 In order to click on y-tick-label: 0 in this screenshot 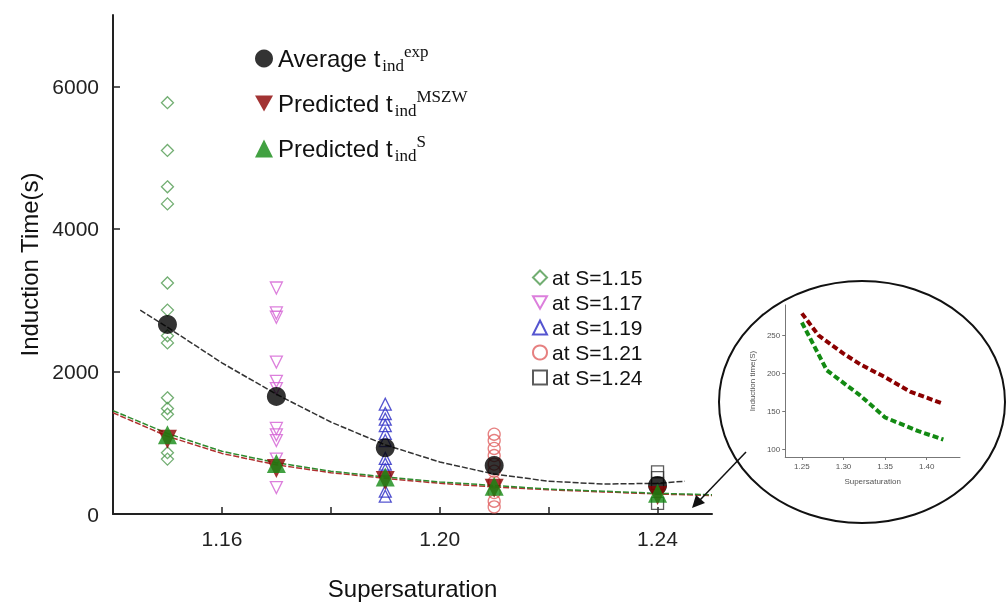, I will do `click(93, 514)`.